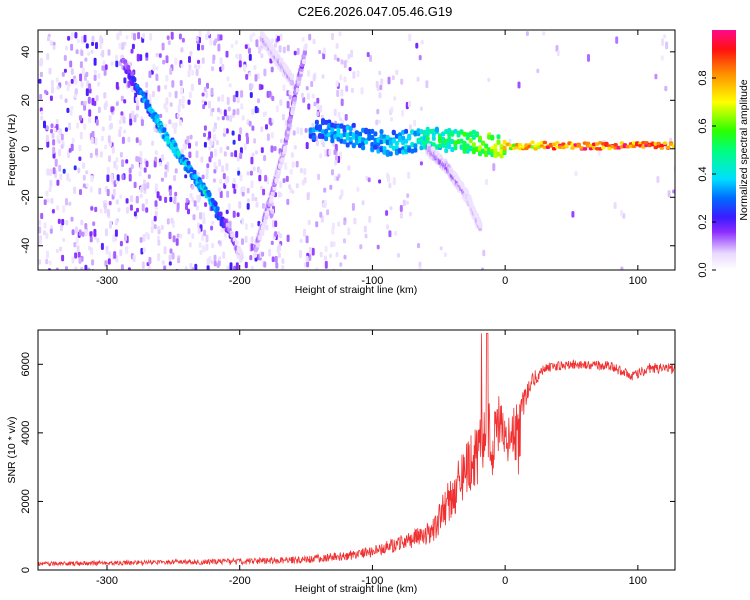 The height and width of the screenshot is (600, 750). I want to click on spectrogram-x-tick-label: -100, so click(372, 281).